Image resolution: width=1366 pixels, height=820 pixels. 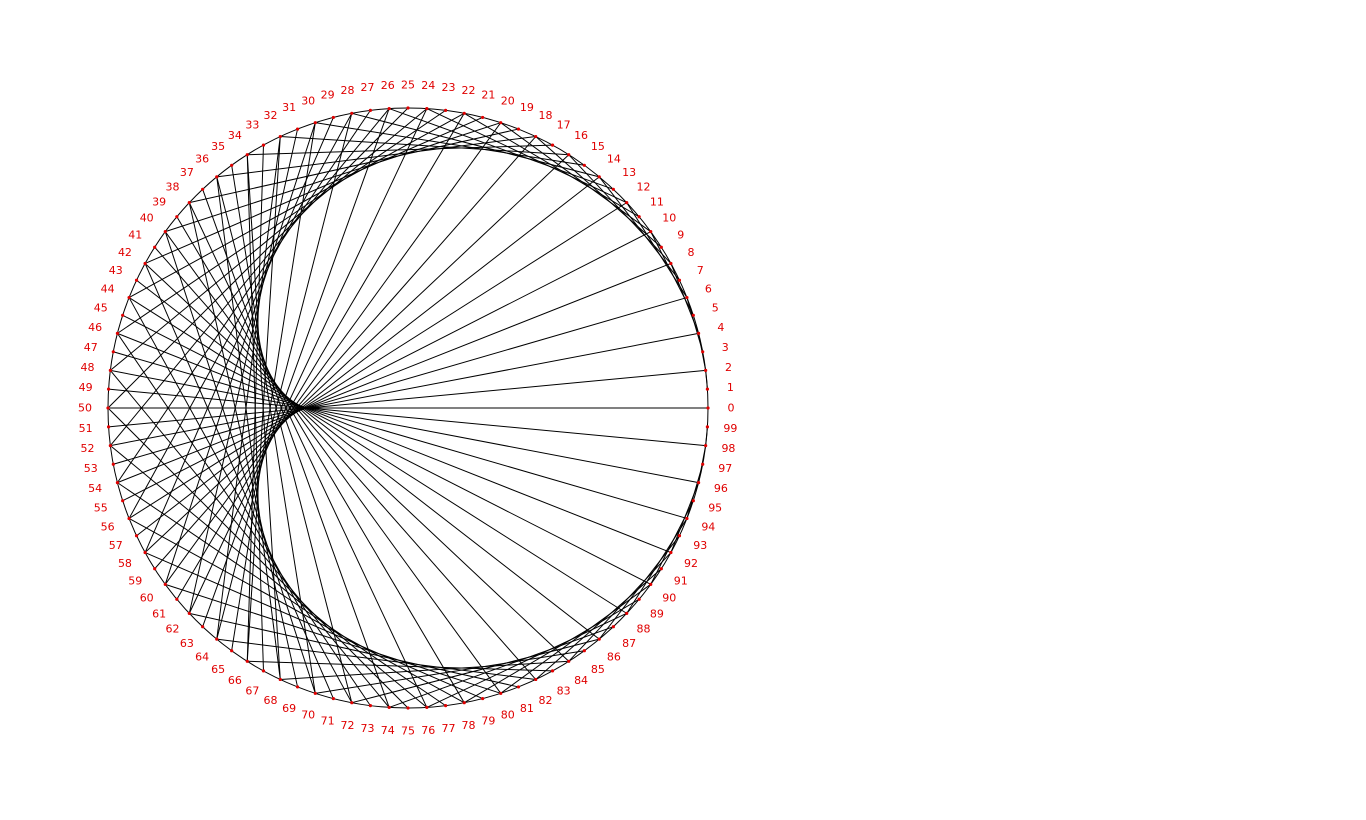 What do you see at coordinates (614, 656) in the screenshot?
I see `point-label: 86` at bounding box center [614, 656].